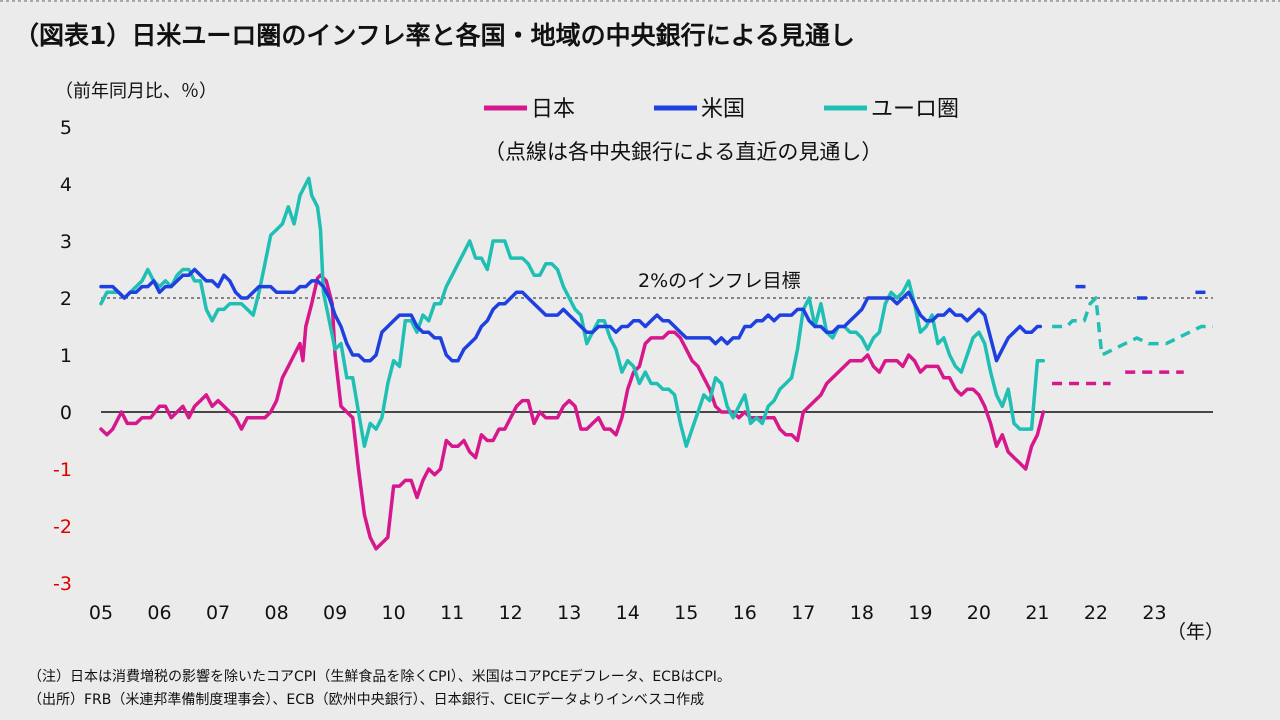  Describe the element at coordinates (62, 584) in the screenshot. I see `y-tick-label: -3` at that location.